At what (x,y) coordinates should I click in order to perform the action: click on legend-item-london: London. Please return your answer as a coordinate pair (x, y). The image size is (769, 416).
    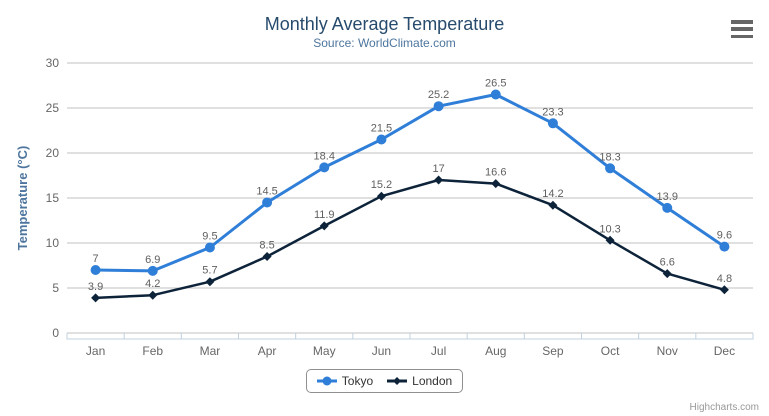
    Looking at the image, I should click on (419, 381).